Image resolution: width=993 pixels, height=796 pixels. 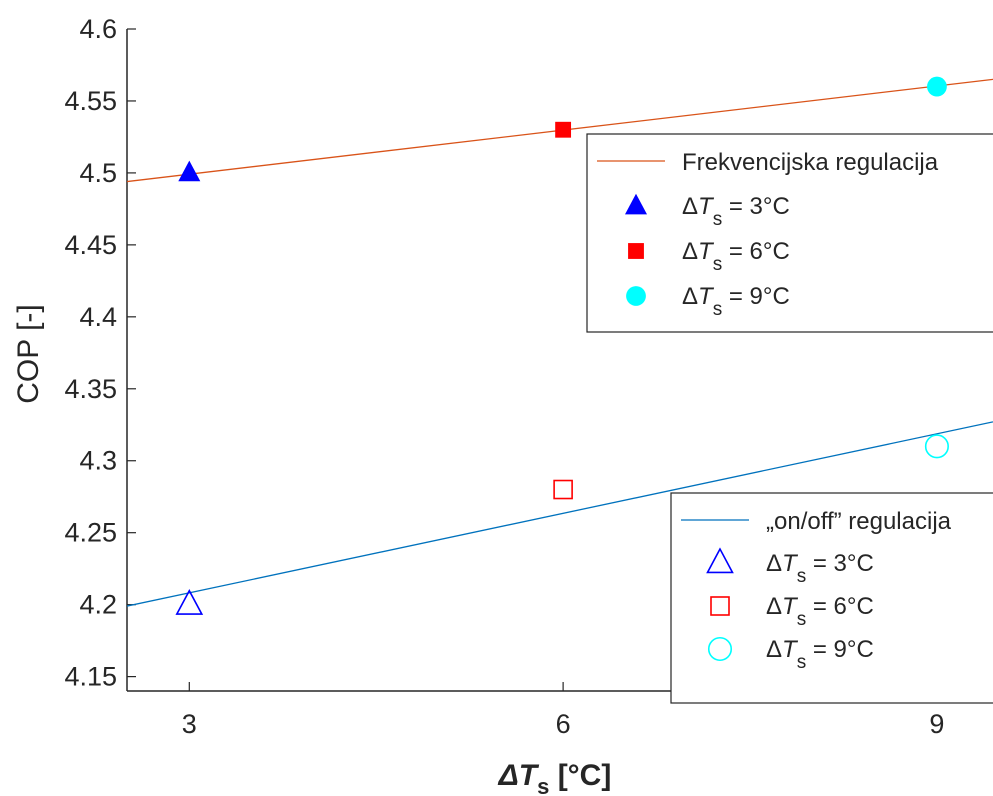 What do you see at coordinates (189, 602) in the screenshot?
I see `point-onoff-triangle` at bounding box center [189, 602].